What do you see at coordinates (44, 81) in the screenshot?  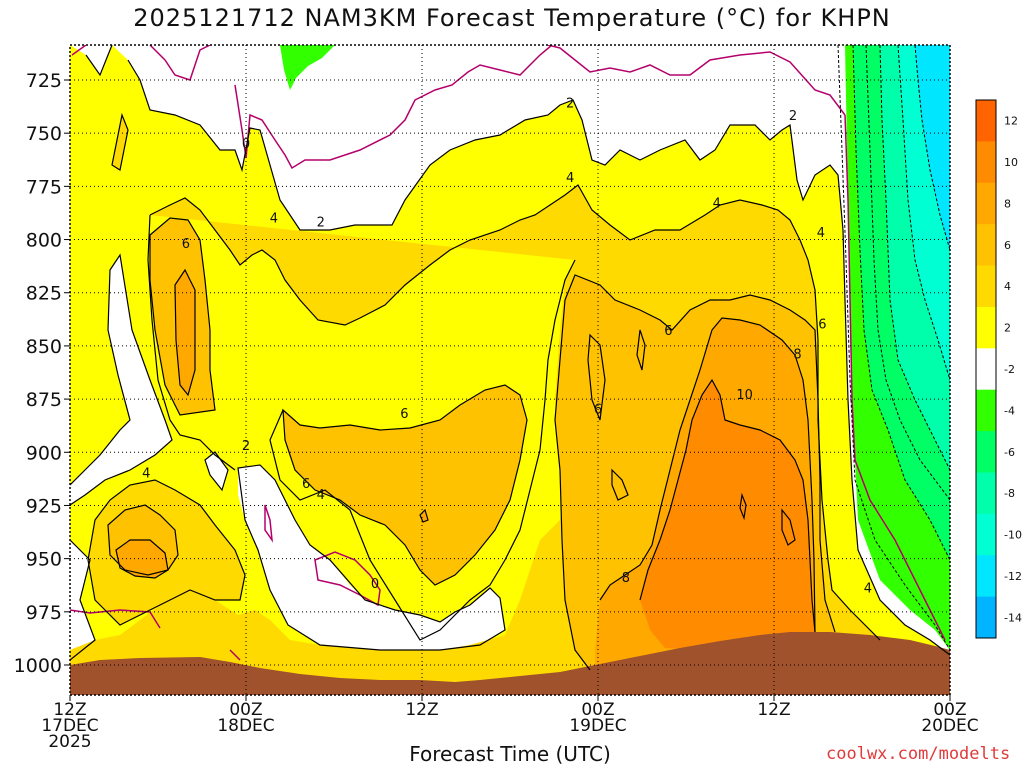 I see `y-tick-label: 725` at bounding box center [44, 81].